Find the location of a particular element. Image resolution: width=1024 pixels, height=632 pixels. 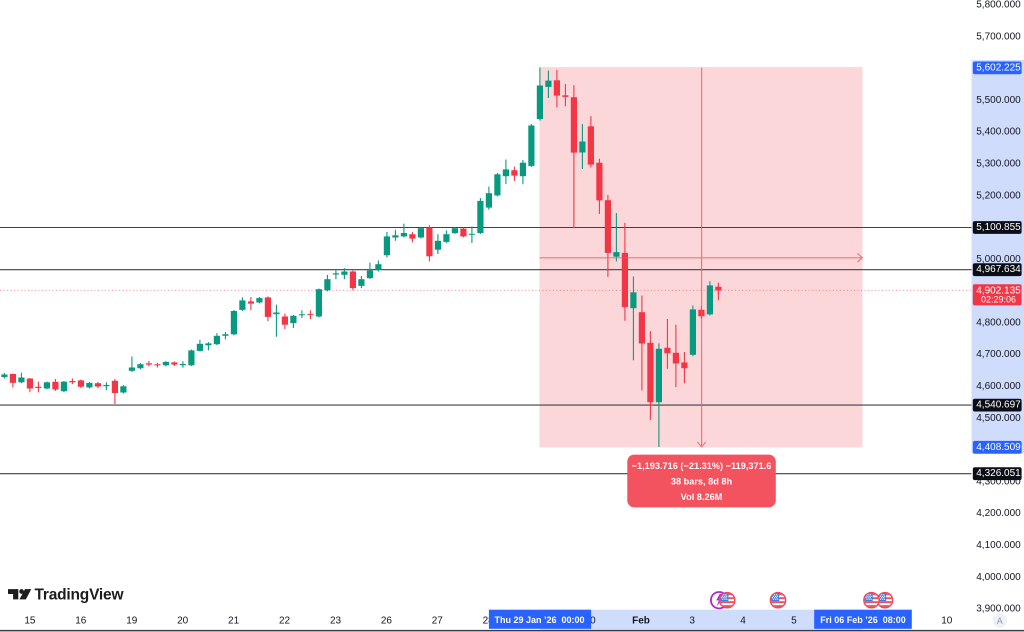

svg-text: 5,800.000 is located at coordinates (998, 5).